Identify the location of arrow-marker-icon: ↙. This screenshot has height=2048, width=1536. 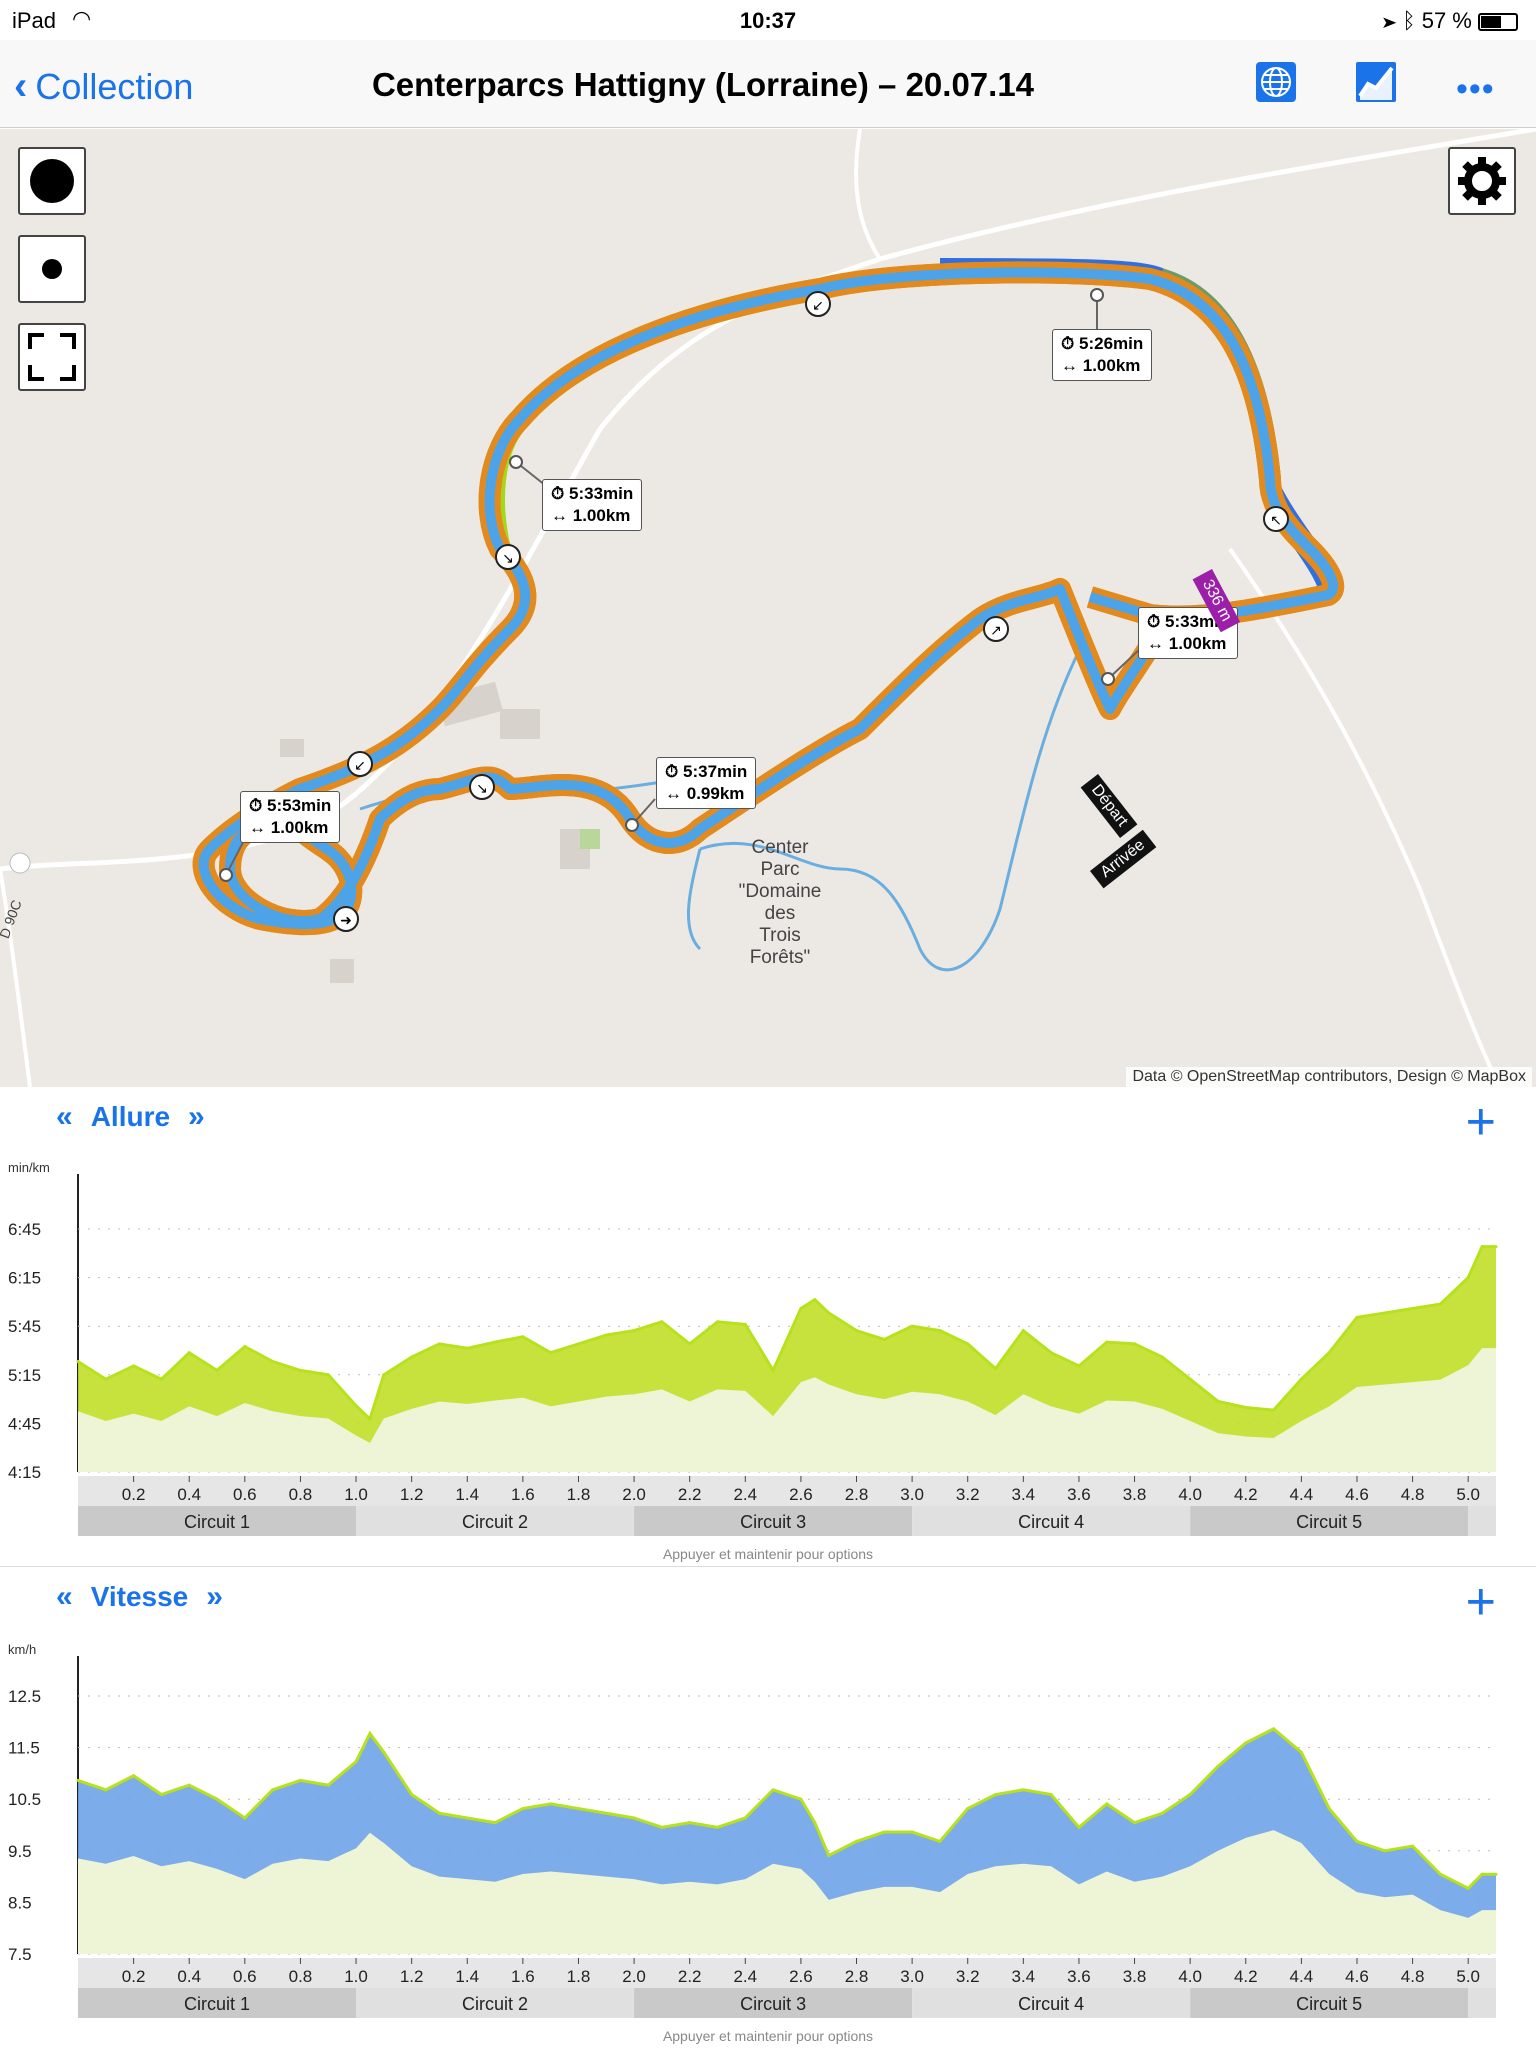
(360, 764).